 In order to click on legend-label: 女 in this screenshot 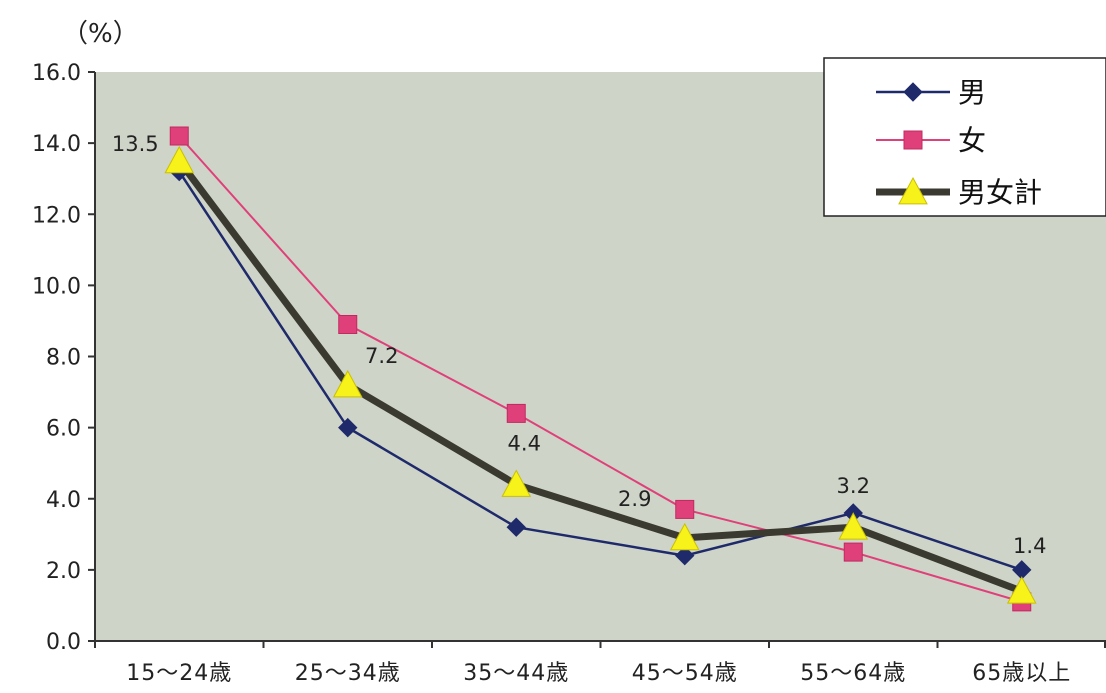, I will do `click(972, 140)`.